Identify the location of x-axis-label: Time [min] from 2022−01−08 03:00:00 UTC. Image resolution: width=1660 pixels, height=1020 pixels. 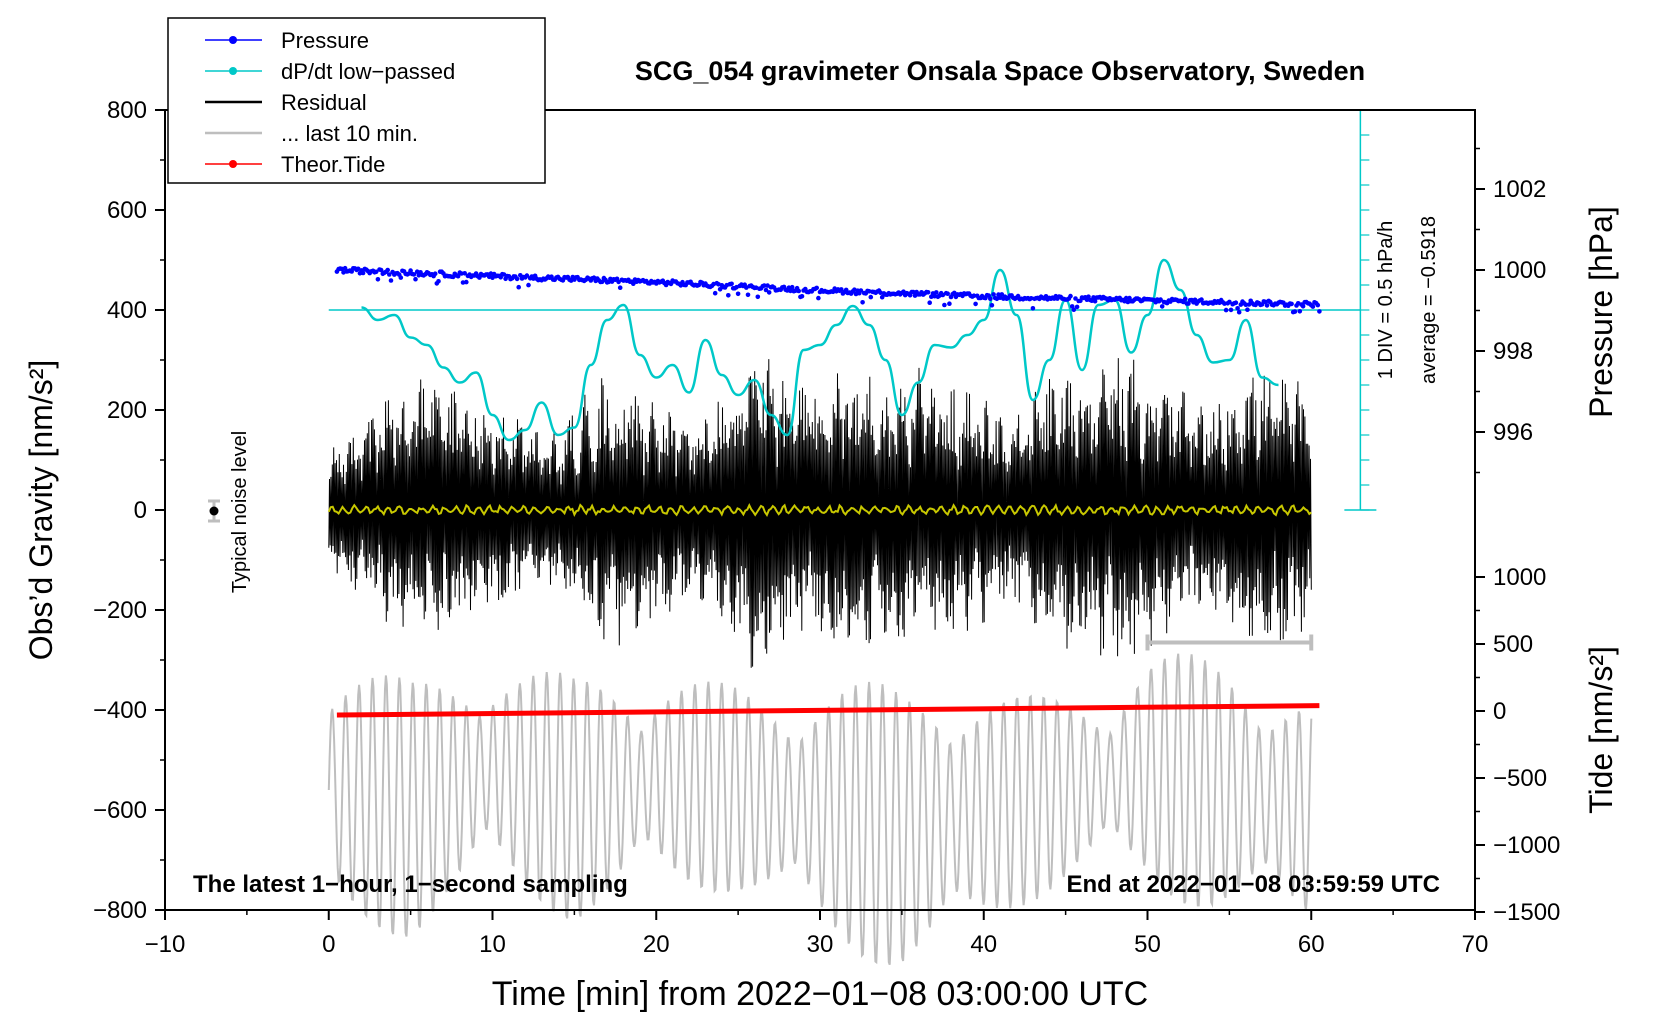
(820, 994).